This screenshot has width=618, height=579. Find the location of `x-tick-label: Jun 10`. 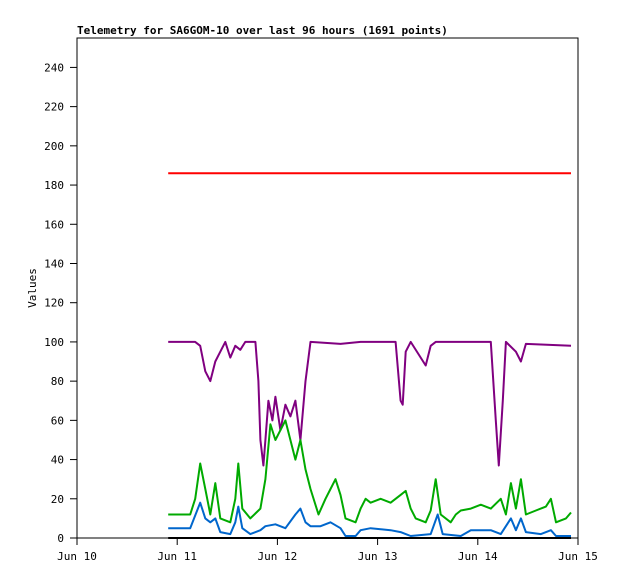

x-tick-label: Jun 10 is located at coordinates (77, 556).